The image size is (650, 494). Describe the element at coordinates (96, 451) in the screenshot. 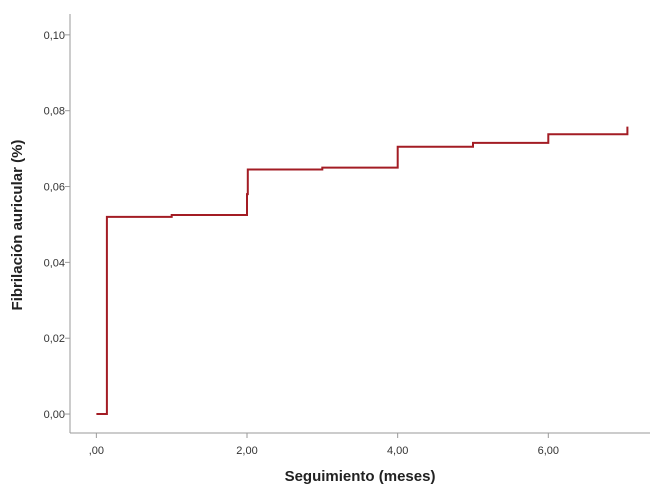

I see `x-tick-label: ,00` at that location.